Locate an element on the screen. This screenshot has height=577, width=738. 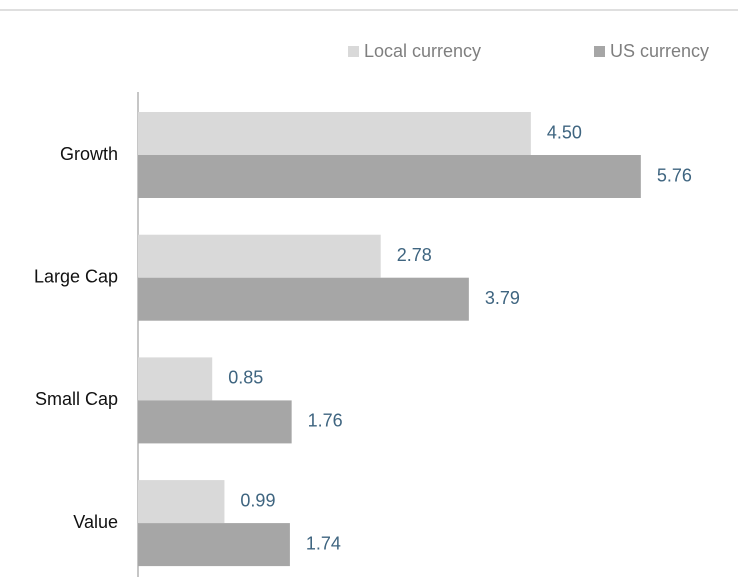
value-label: 5.76 is located at coordinates (674, 175).